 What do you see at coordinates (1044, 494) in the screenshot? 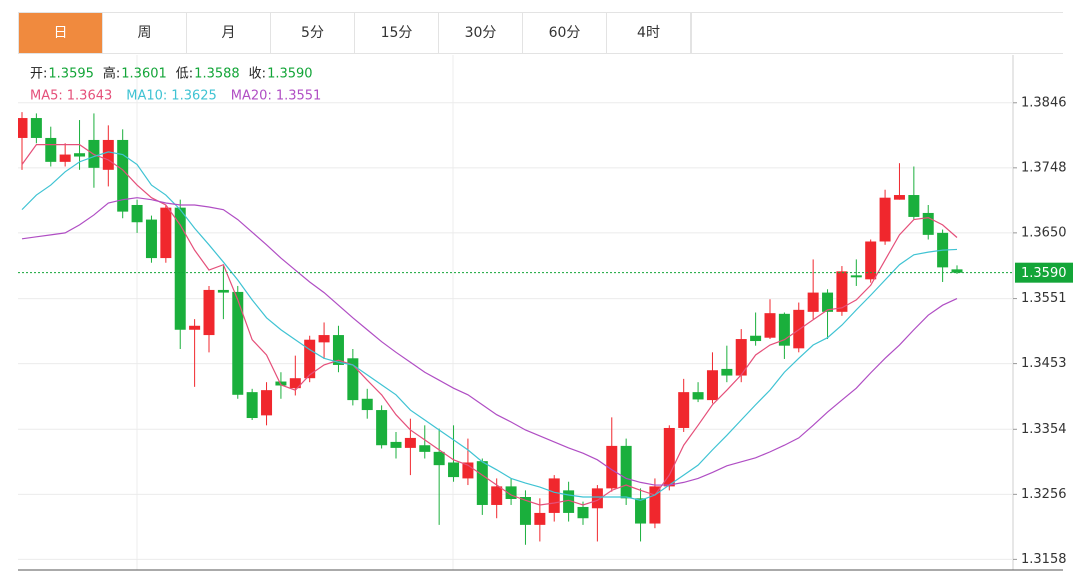
I see `y-tick-label: 1.3256` at bounding box center [1044, 494].